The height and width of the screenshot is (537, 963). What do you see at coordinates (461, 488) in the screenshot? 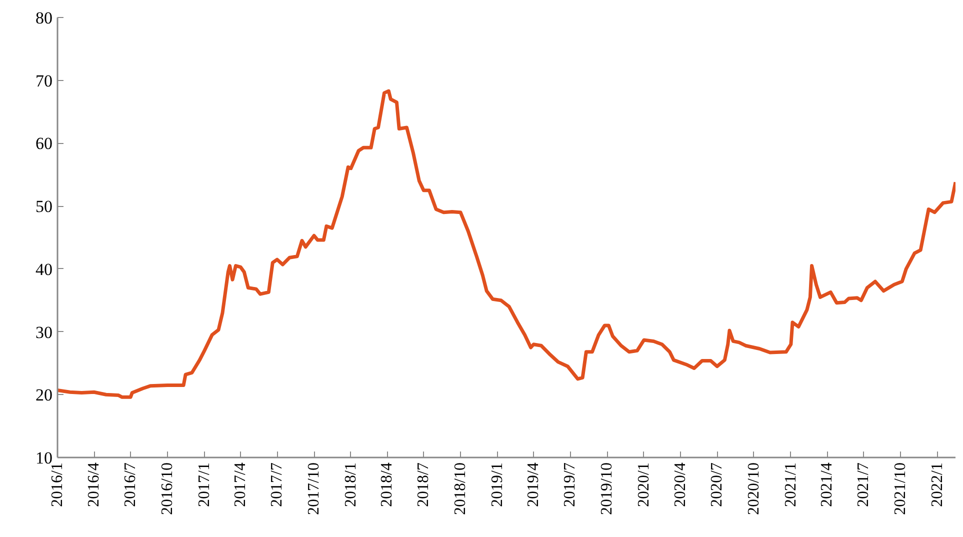
I see `x-tick-label: 2018/10` at bounding box center [461, 488].